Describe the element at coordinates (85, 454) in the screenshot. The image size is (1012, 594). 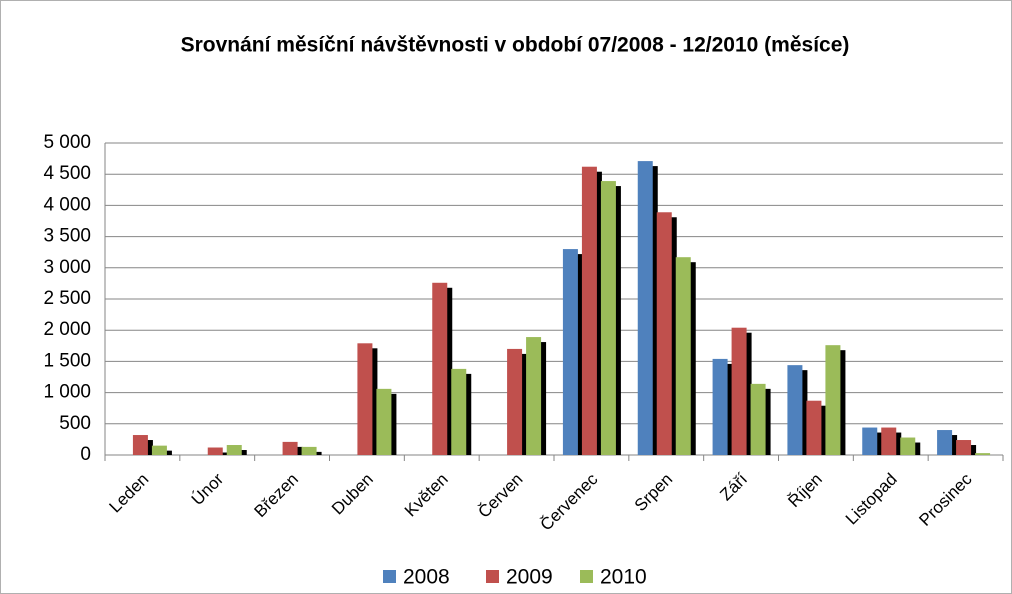
I see `y-tick-label: 0` at that location.